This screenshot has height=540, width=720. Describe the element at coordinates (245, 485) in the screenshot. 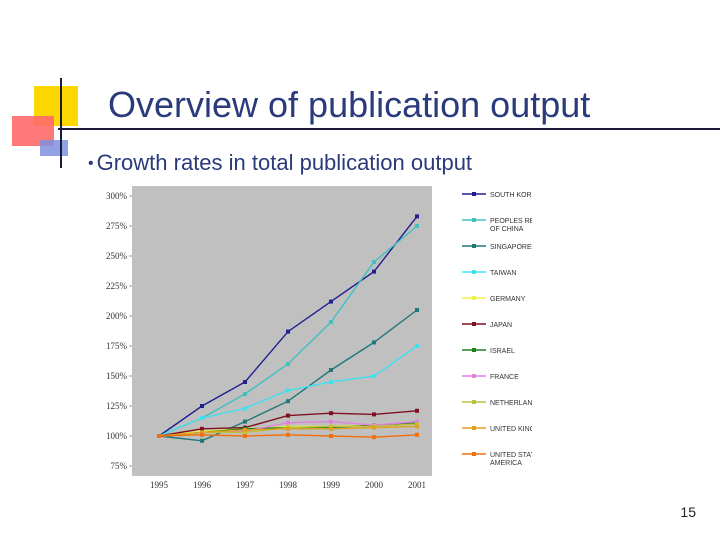

I see `x-tick-label: 1997` at that location.